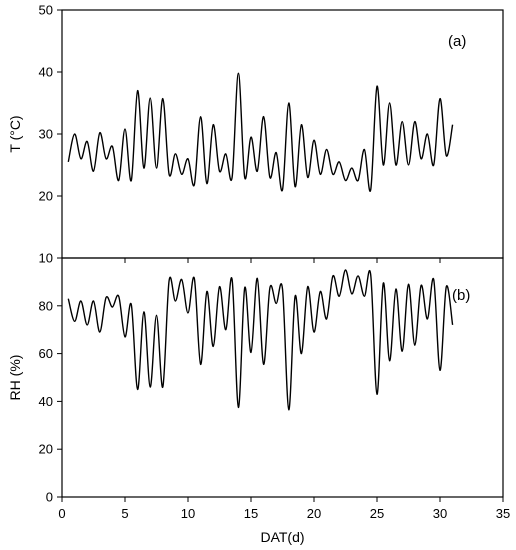 The width and height of the screenshot is (516, 550). Describe the element at coordinates (188, 513) in the screenshot. I see `x-tick-label: 10` at that location.